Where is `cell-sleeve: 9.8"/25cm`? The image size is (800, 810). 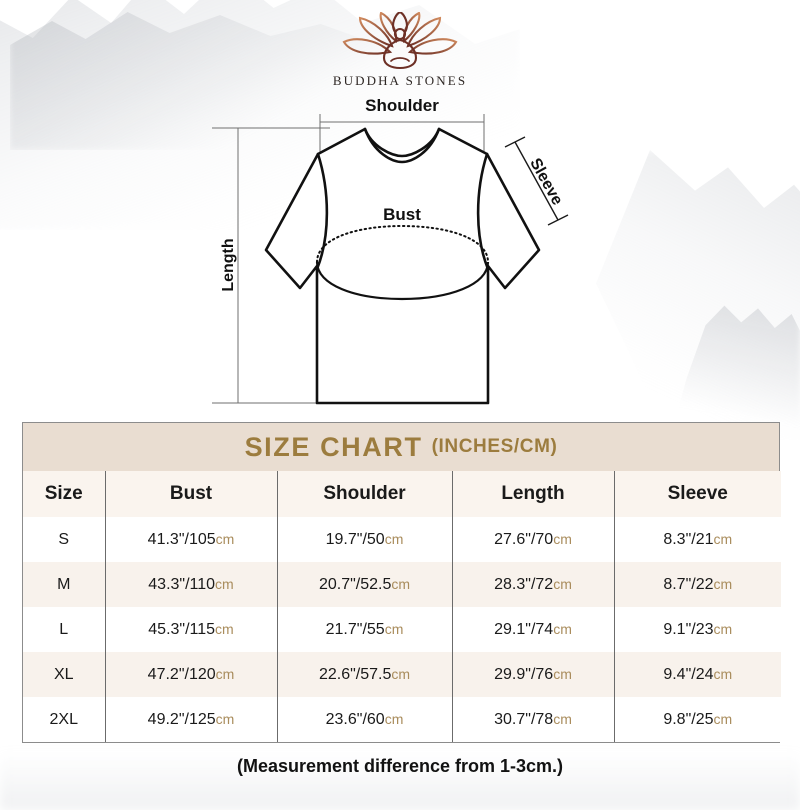 cell-sleeve: 9.8"/25cm is located at coordinates (697, 719).